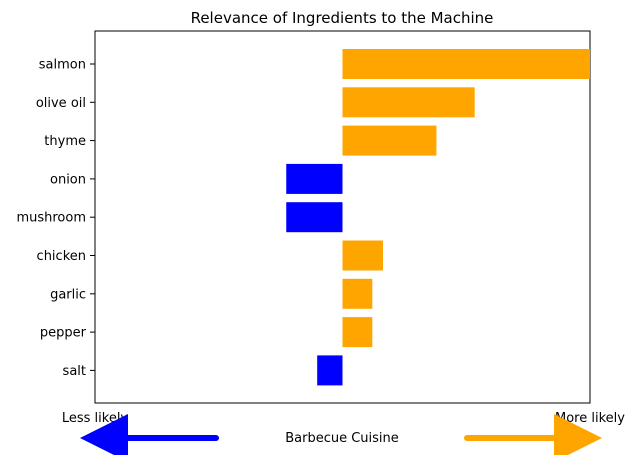 Image resolution: width=637 pixels, height=459 pixels. Describe the element at coordinates (61, 103) in the screenshot. I see `y-tick-label: olive oil` at that location.